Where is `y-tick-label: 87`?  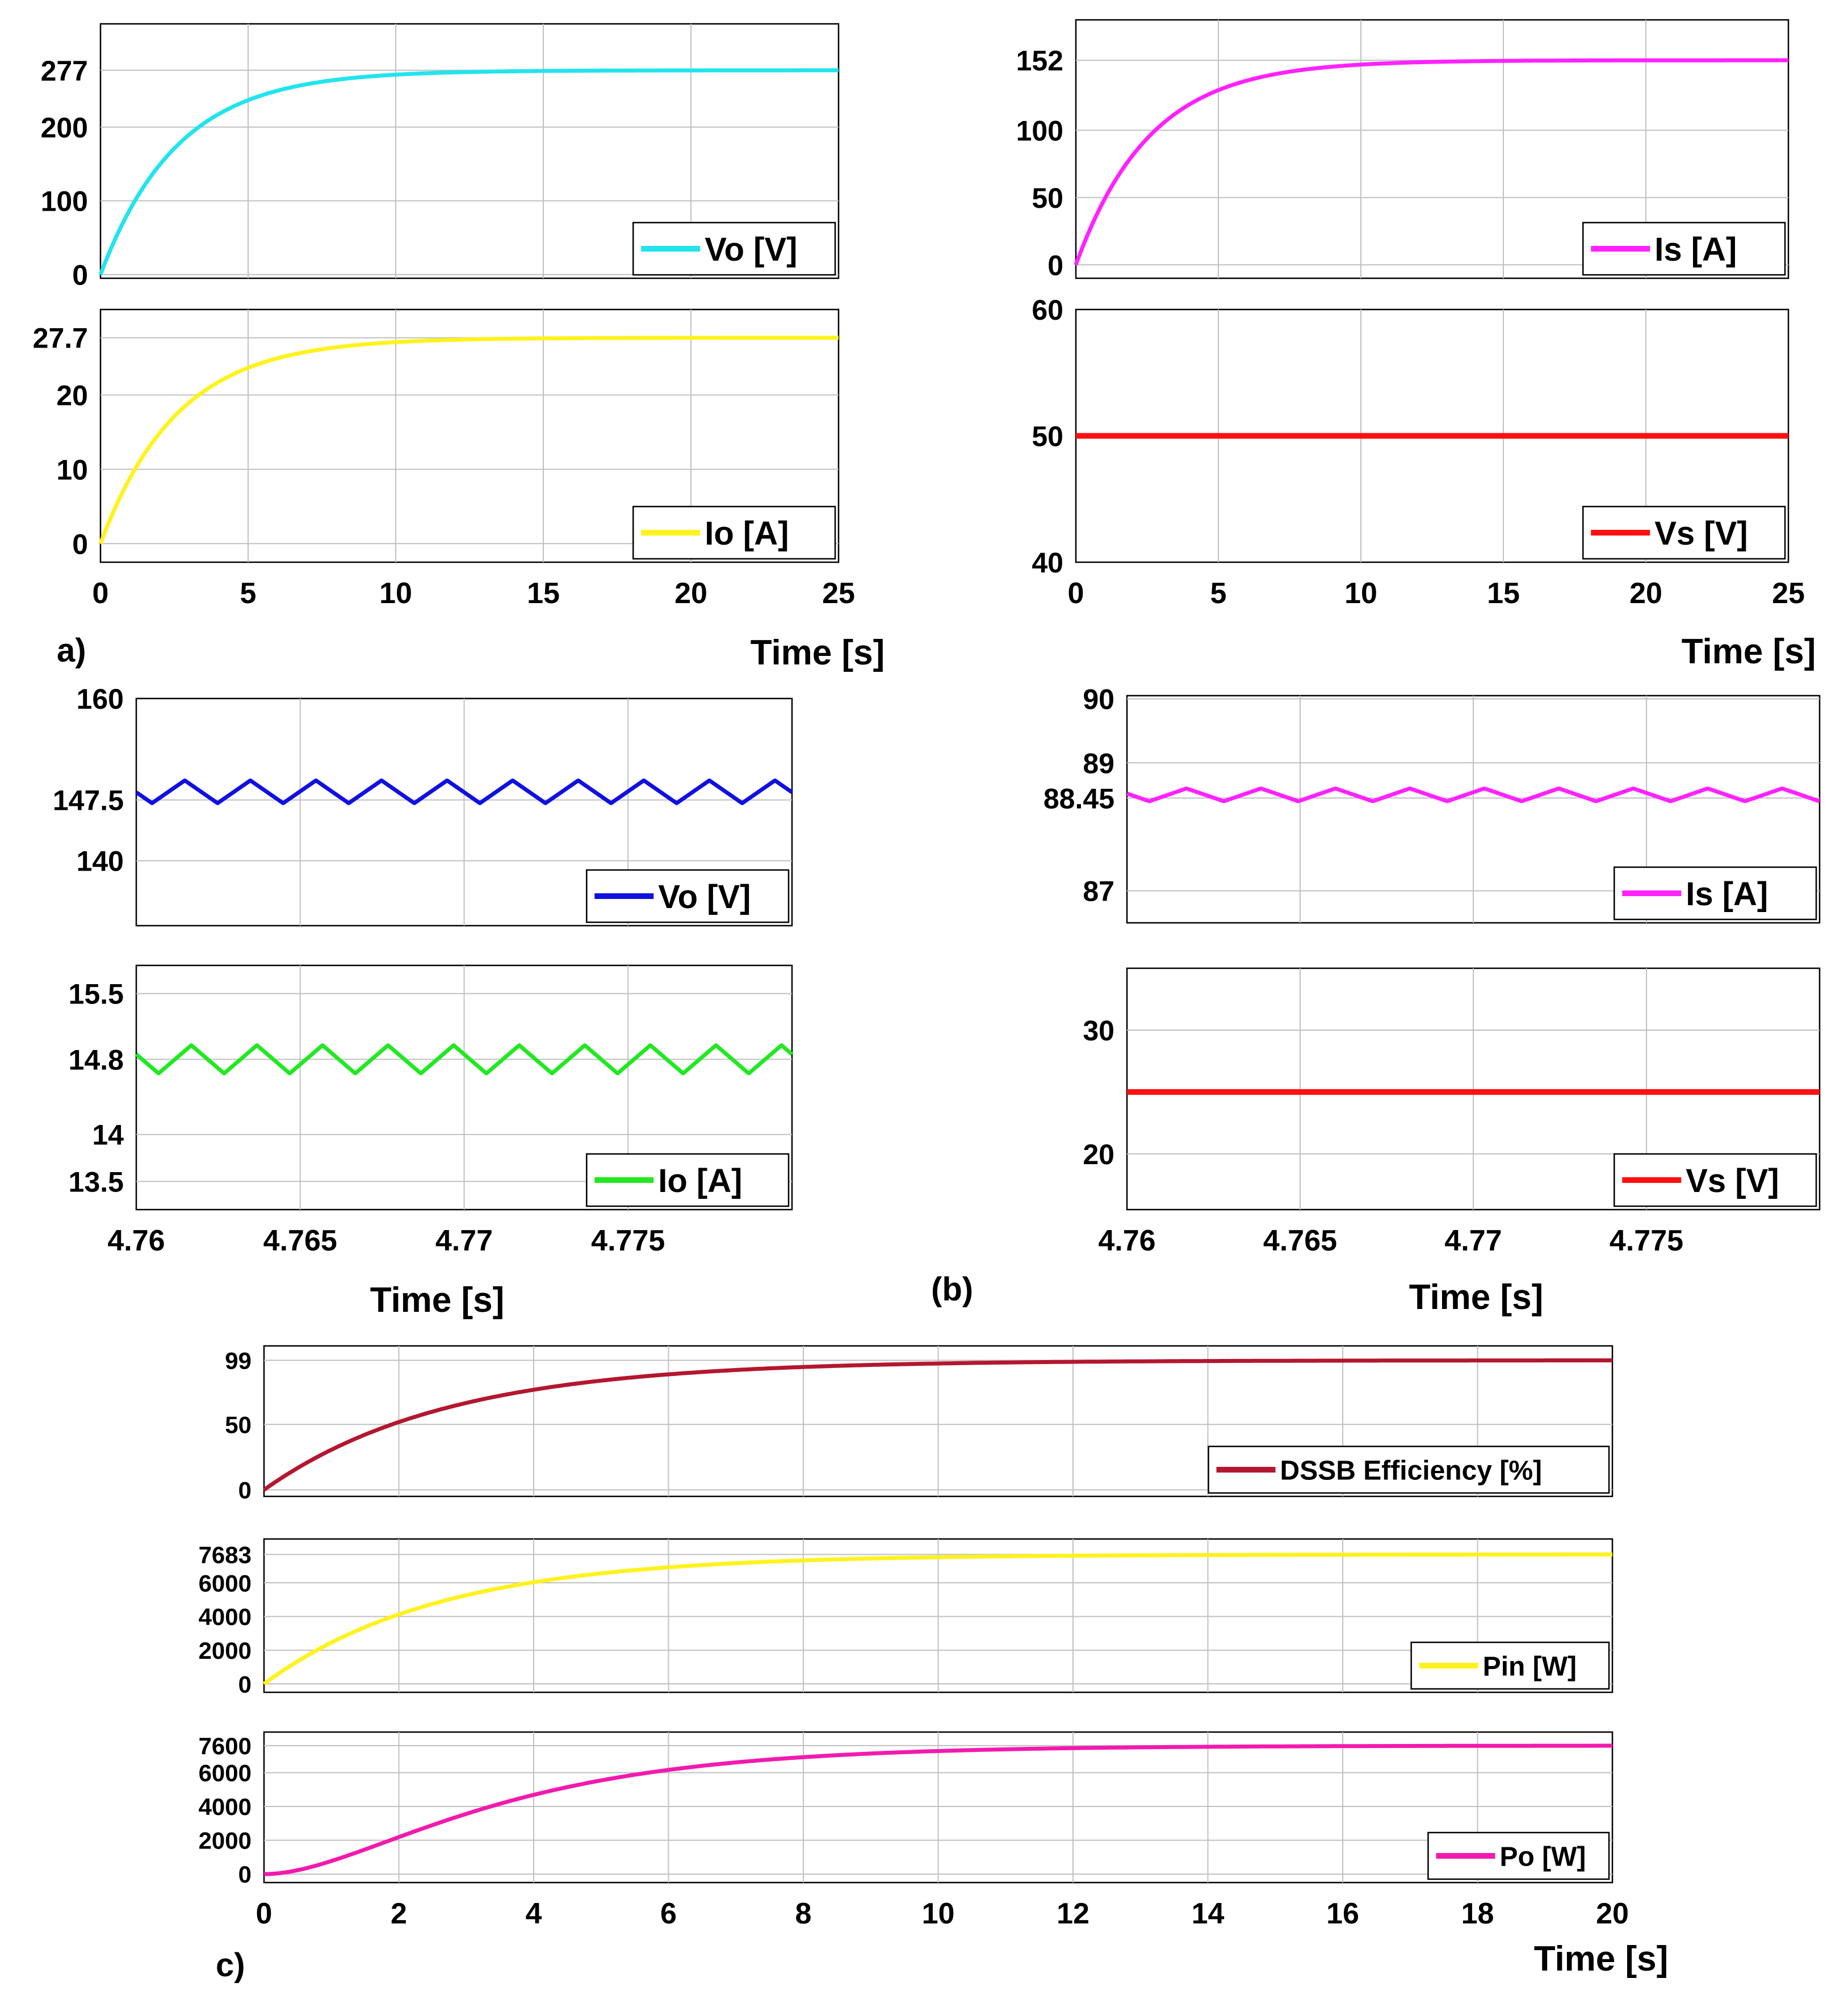
y-tick-label: 87 is located at coordinates (1099, 891).